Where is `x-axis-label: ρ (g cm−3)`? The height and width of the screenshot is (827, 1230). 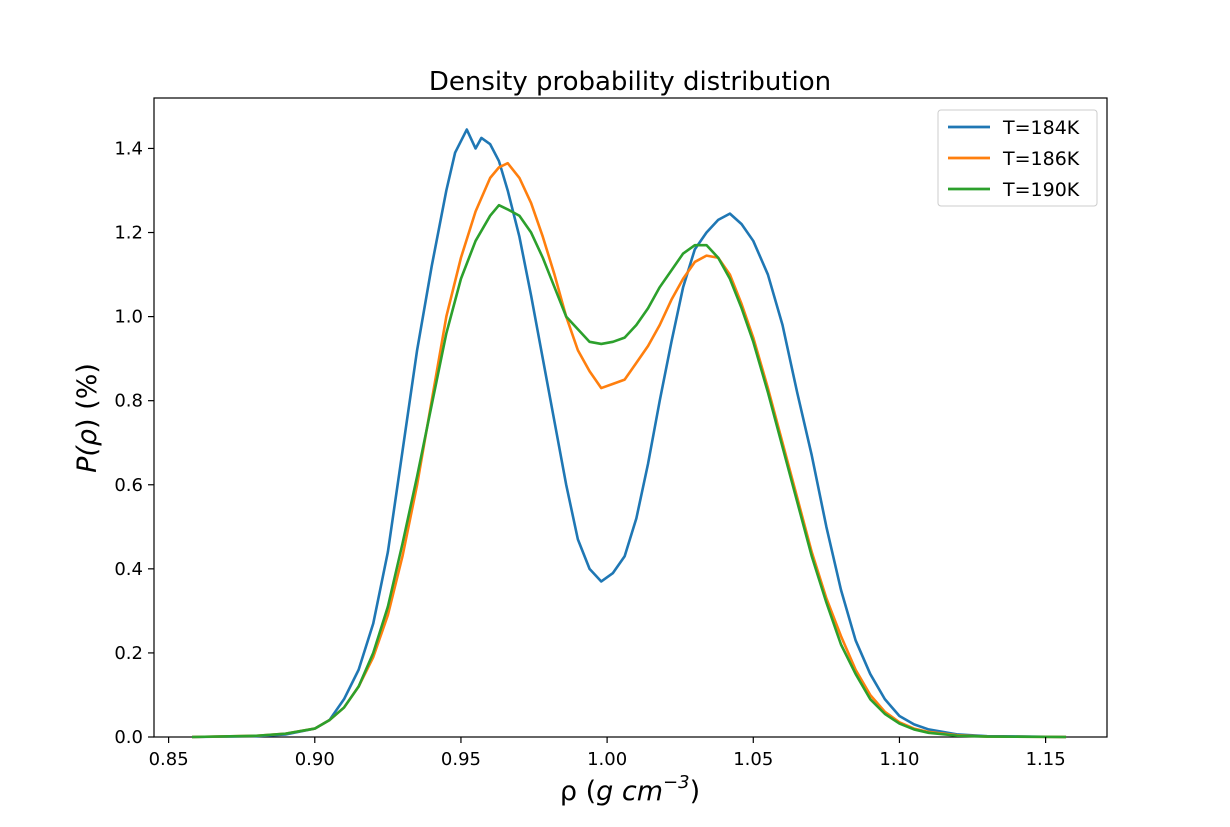 x-axis-label: ρ (g cm−3) is located at coordinates (630, 789).